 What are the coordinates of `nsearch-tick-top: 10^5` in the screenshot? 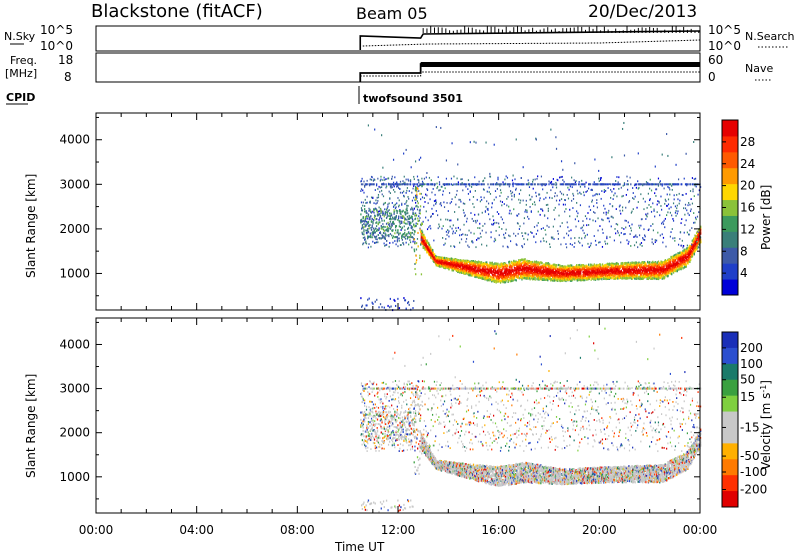 It's located at (724, 30).